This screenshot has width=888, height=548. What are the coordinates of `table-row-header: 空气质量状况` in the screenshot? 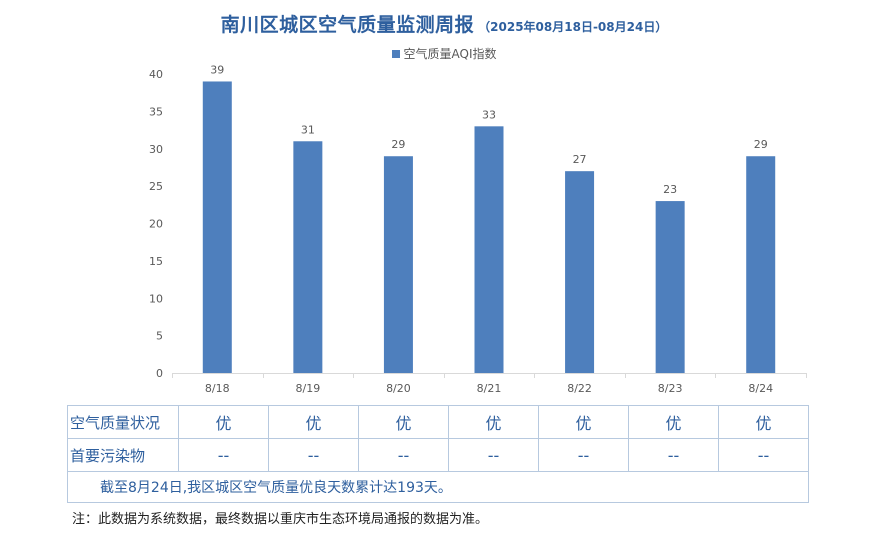 It's located at (123, 422).